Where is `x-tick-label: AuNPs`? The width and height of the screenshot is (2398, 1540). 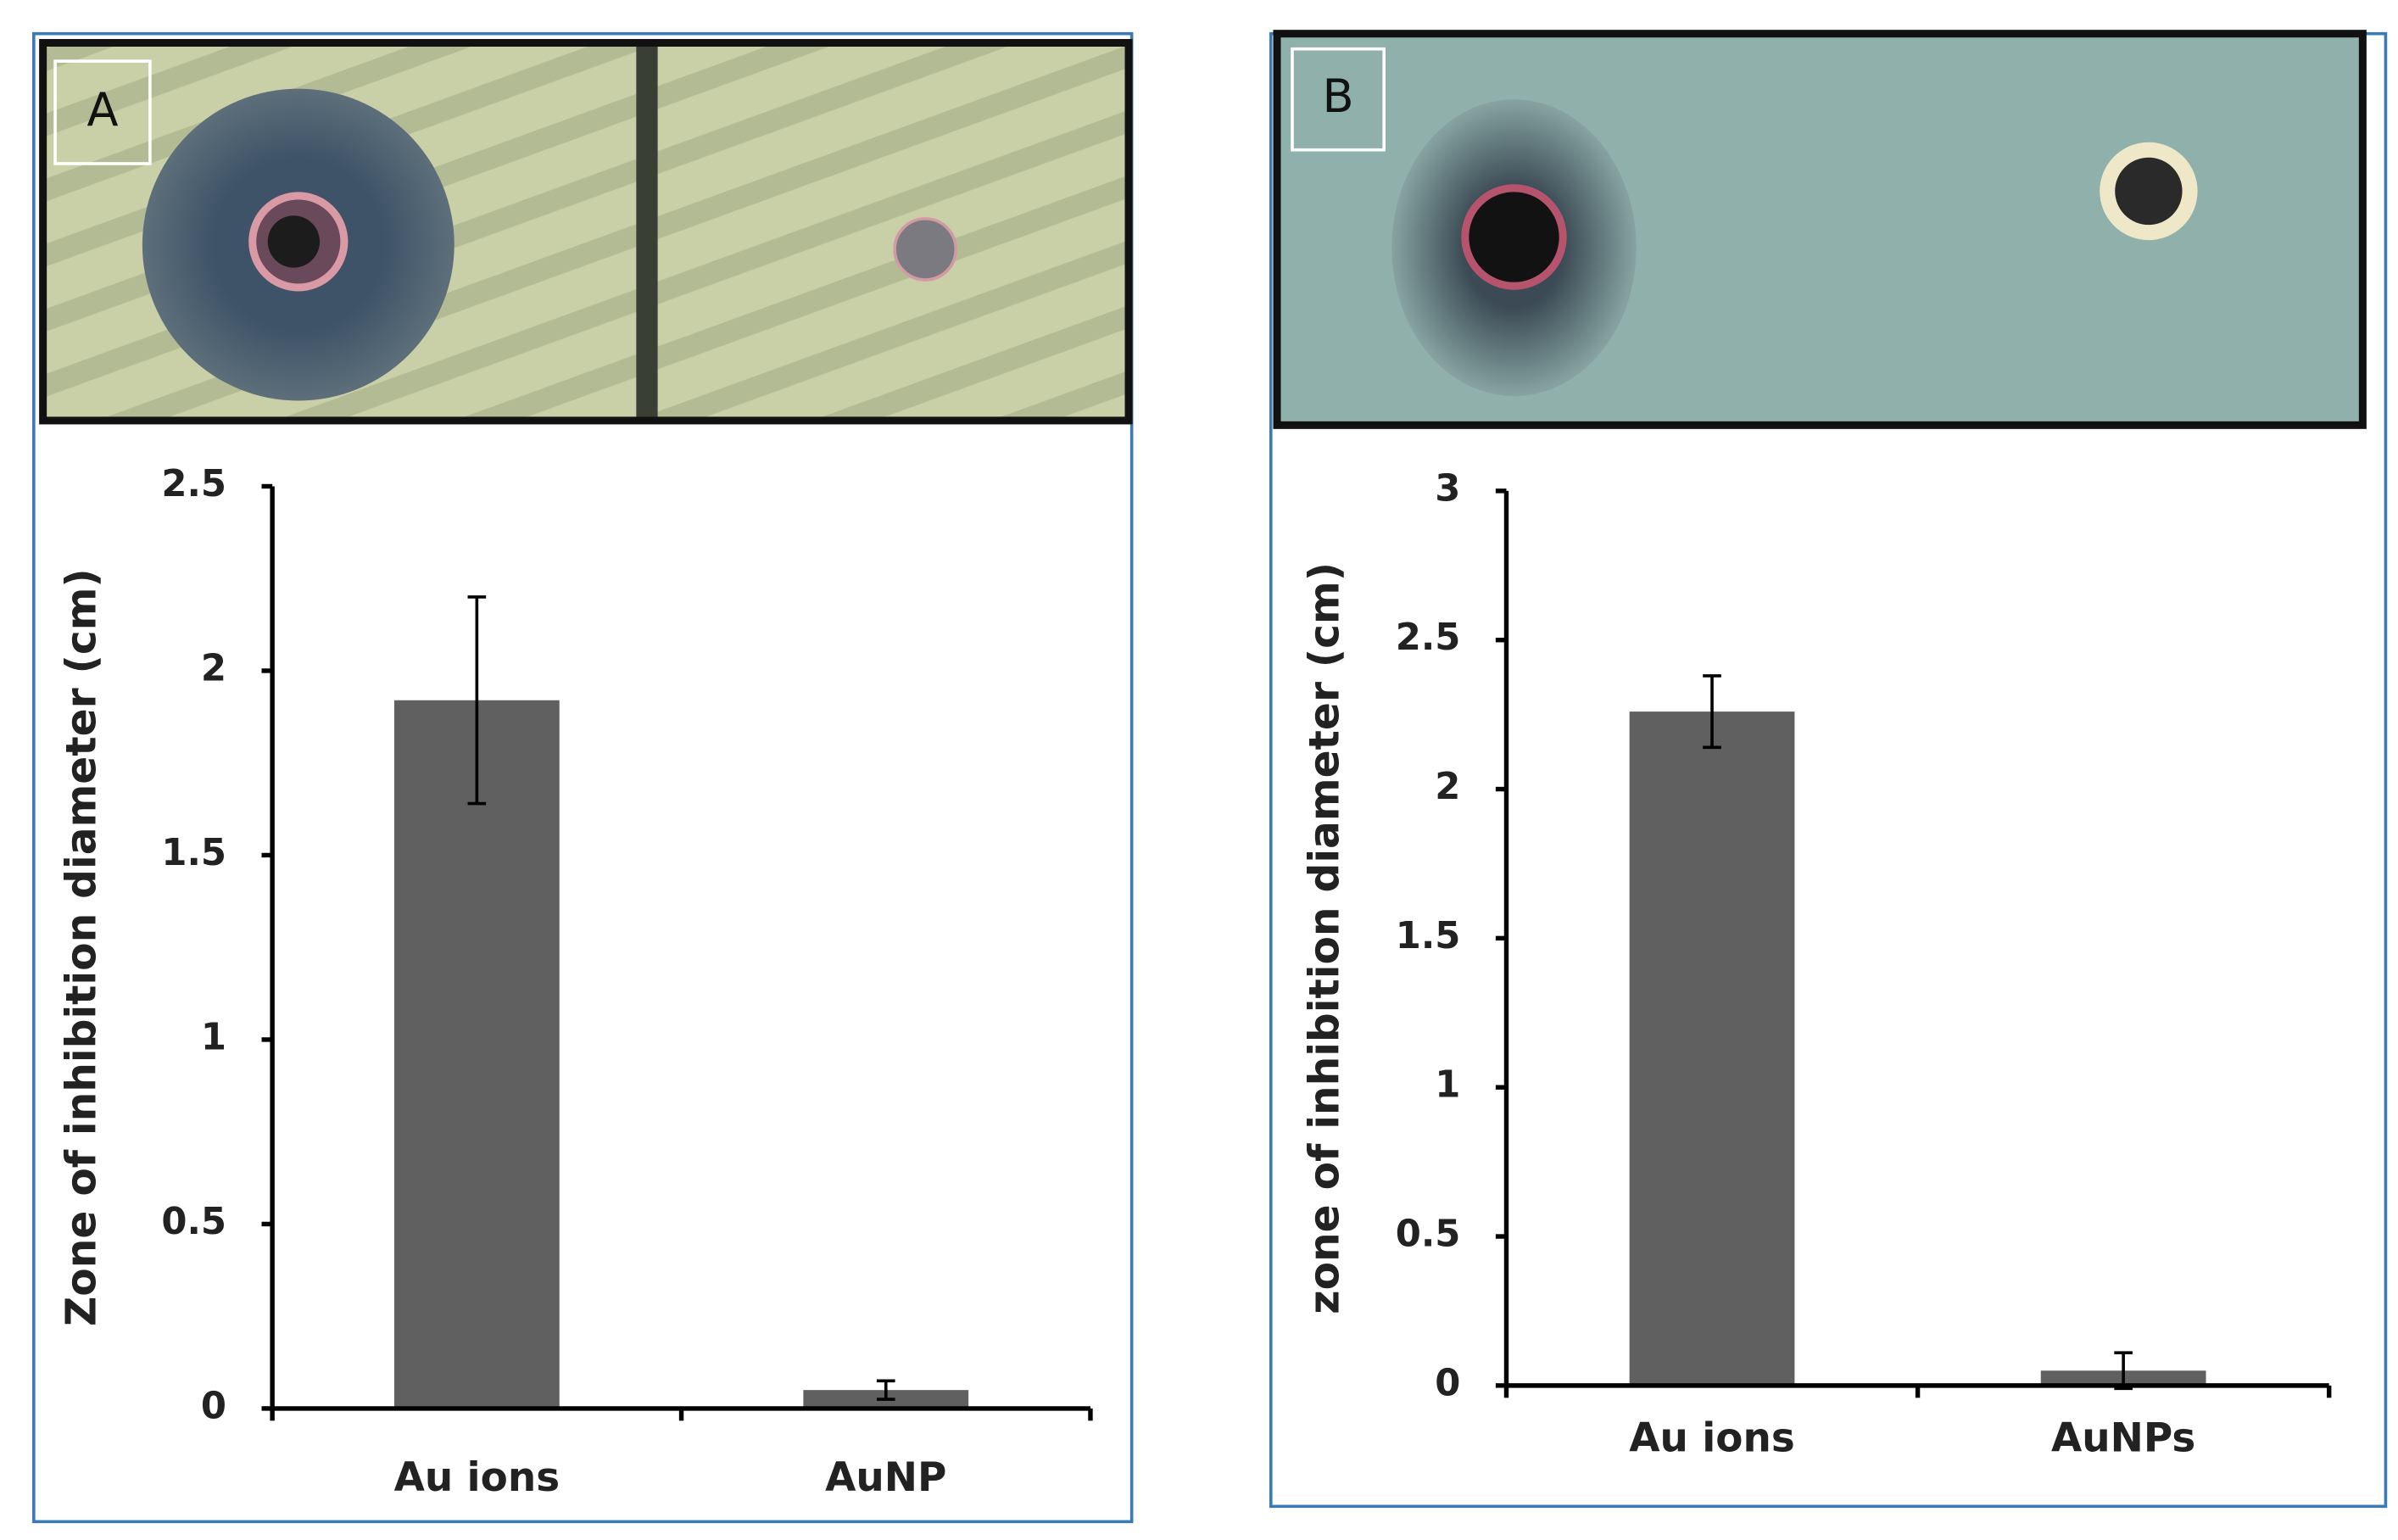 x-tick-label: AuNPs is located at coordinates (2123, 1437).